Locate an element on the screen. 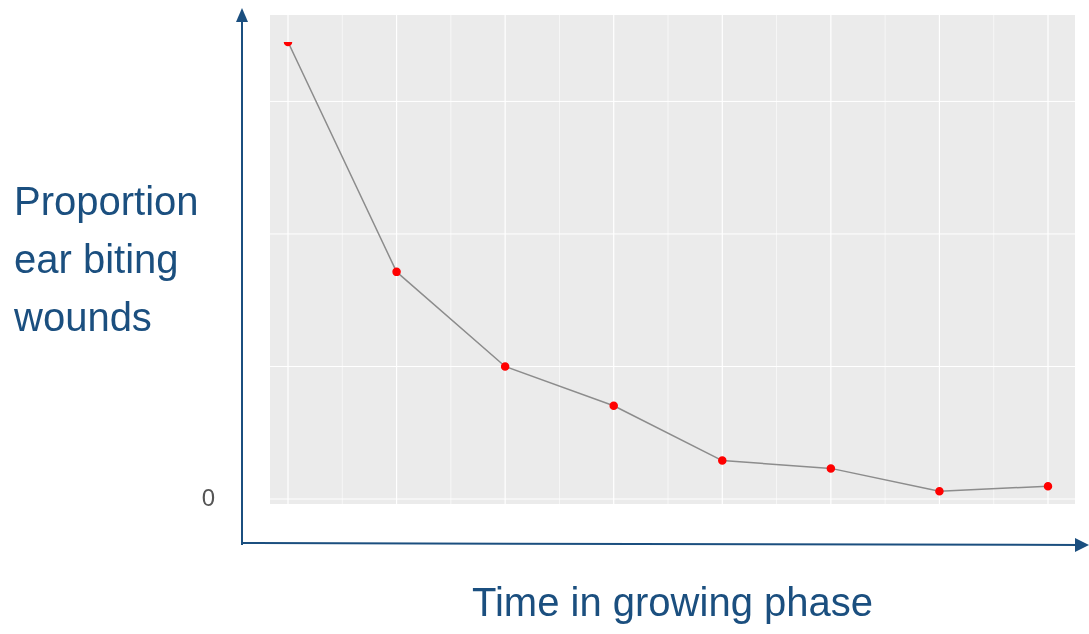  x-axis-title: Time in growing phase is located at coordinates (672, 602).